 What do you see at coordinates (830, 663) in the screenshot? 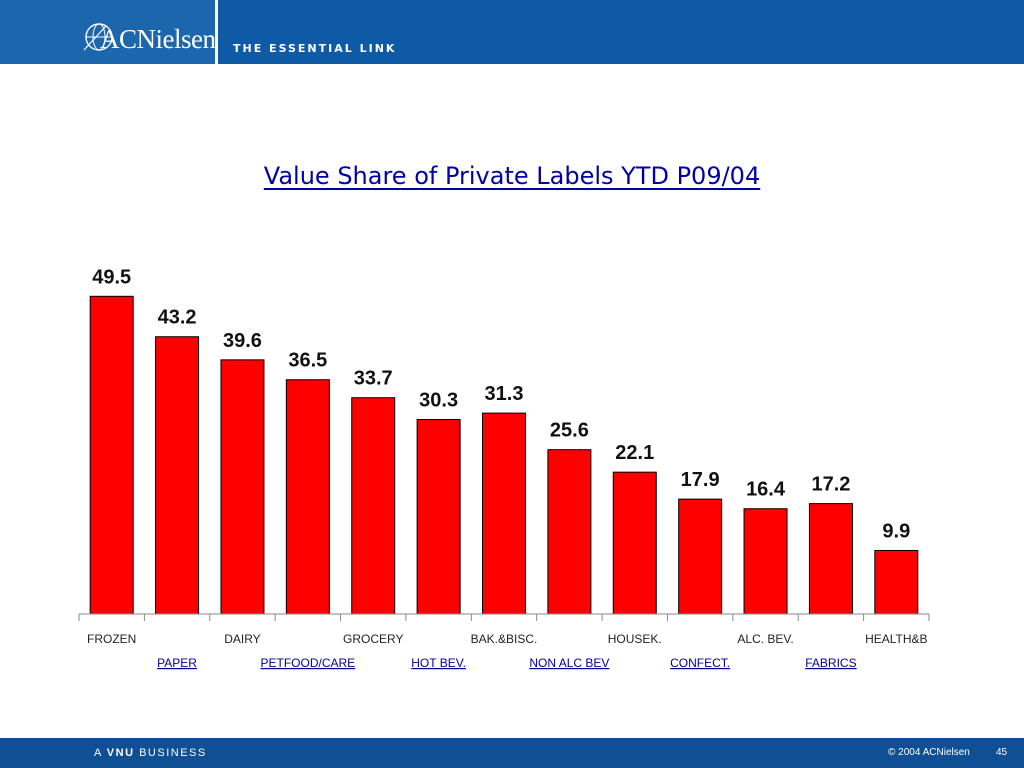
I see `category-label-11: FABRICS` at bounding box center [830, 663].